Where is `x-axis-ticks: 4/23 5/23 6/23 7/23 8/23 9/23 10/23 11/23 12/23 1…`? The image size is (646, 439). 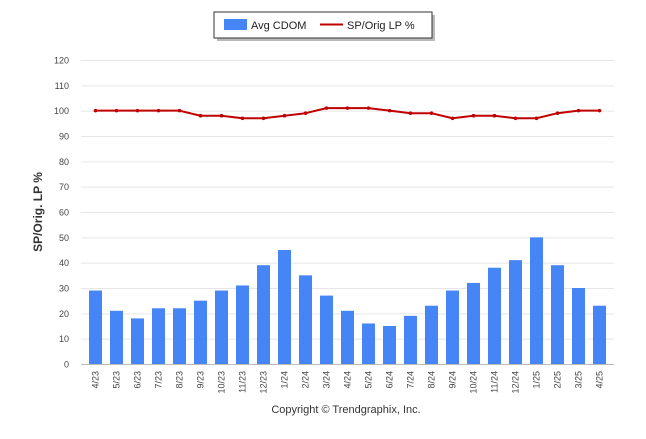 x-axis-ticks: 4/23 5/23 6/23 7/23 8/23 9/23 10/23 11/23 12/23 1… is located at coordinates (348, 382).